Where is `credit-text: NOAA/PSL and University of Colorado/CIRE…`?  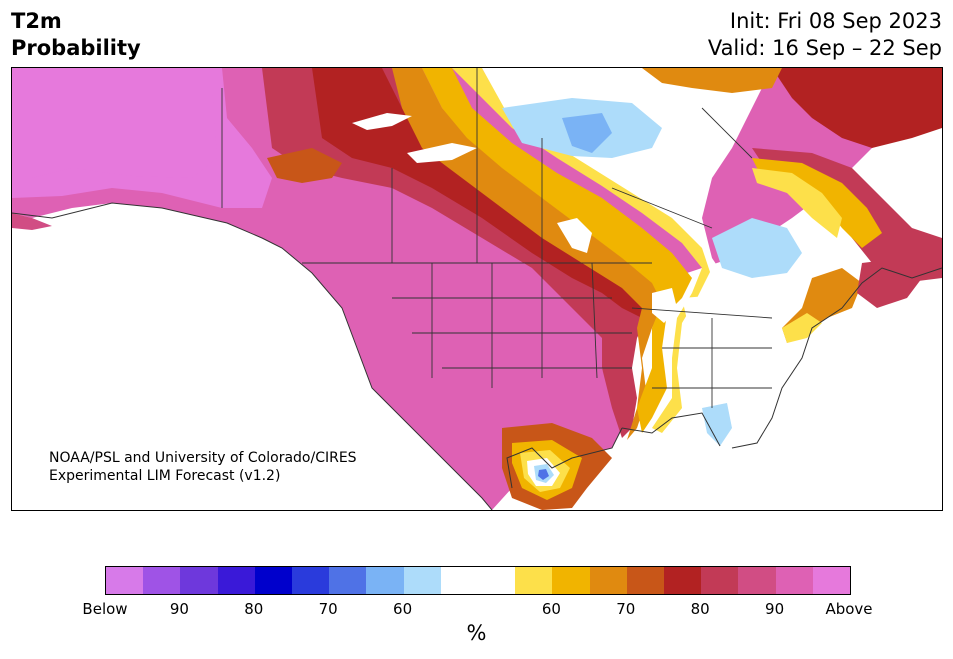 credit-text: NOAA/PSL and University of Colorado/CIRE… is located at coordinates (203, 467).